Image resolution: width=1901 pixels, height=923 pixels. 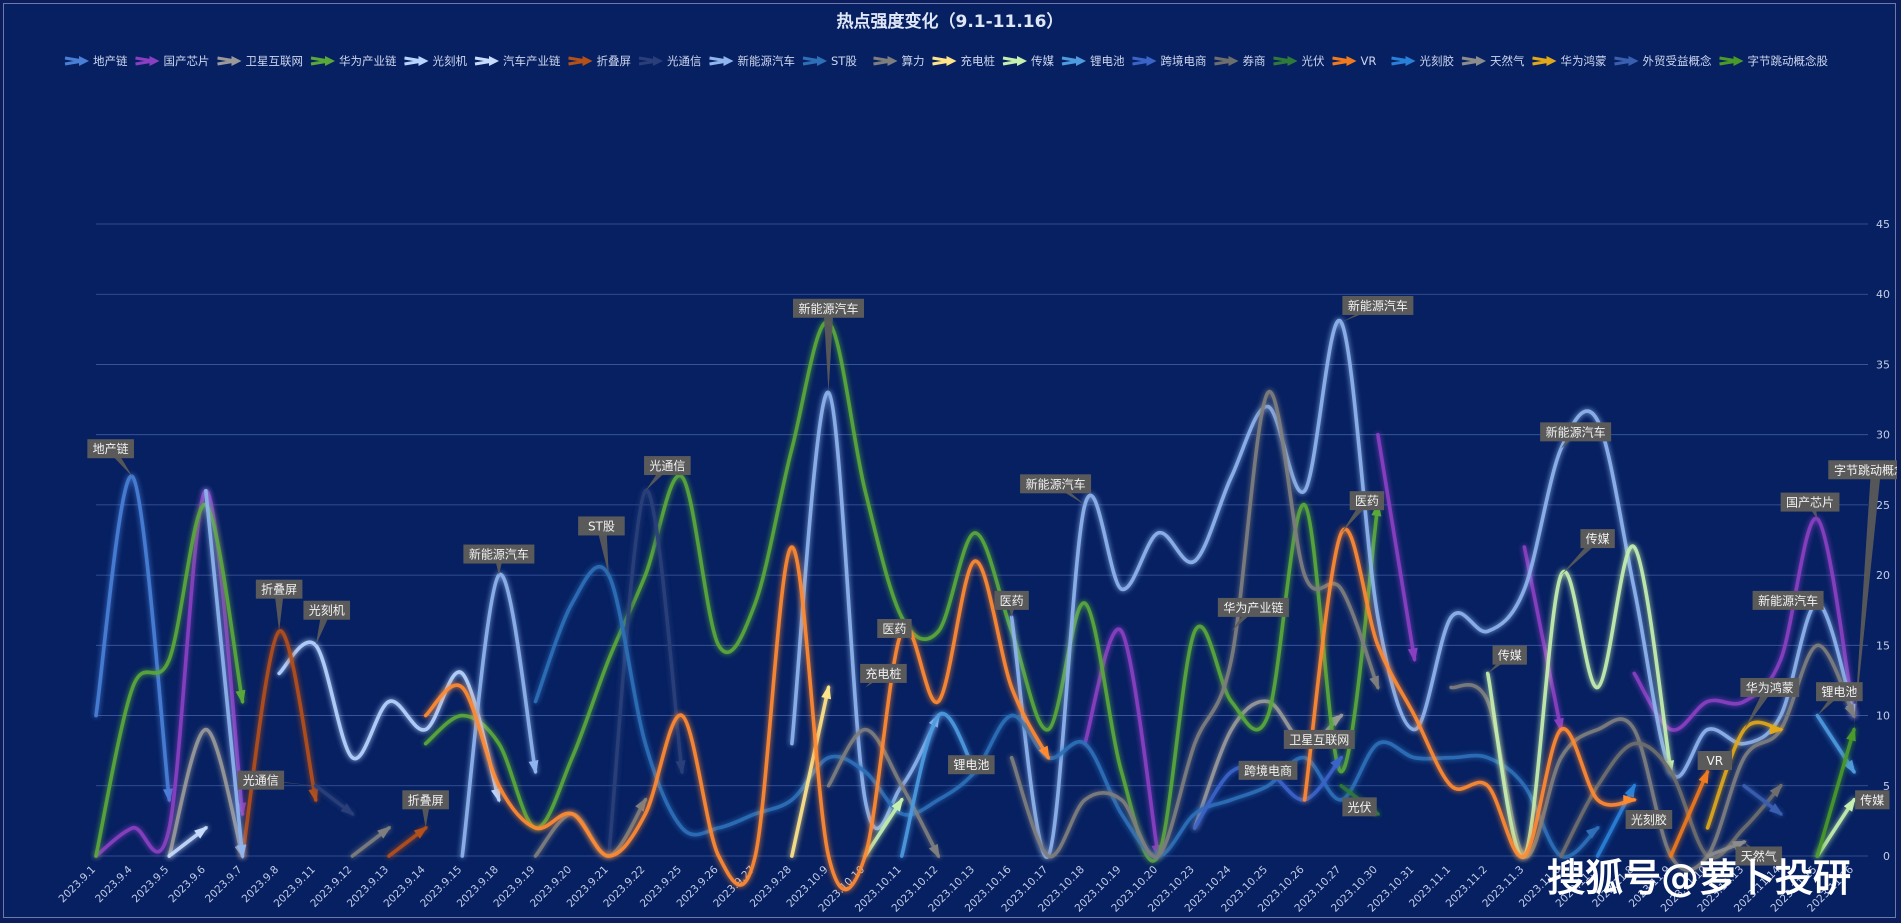 I want to click on annotation-label: 光刻胶, so click(x=1649, y=819).